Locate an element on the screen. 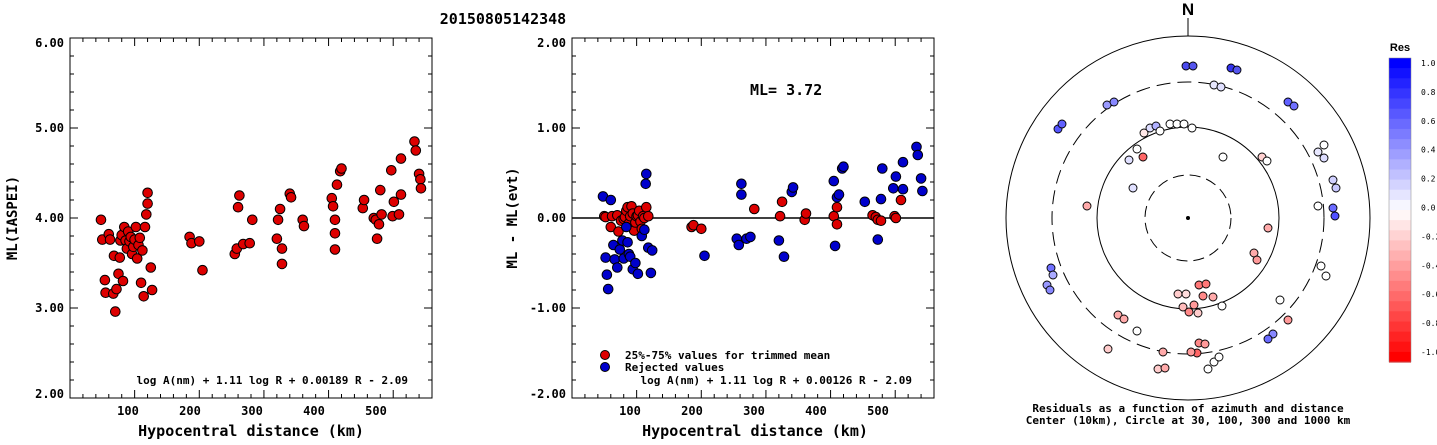 The width and height of the screenshot is (1437, 445). middle-xtick: 100 is located at coordinates (630, 411).